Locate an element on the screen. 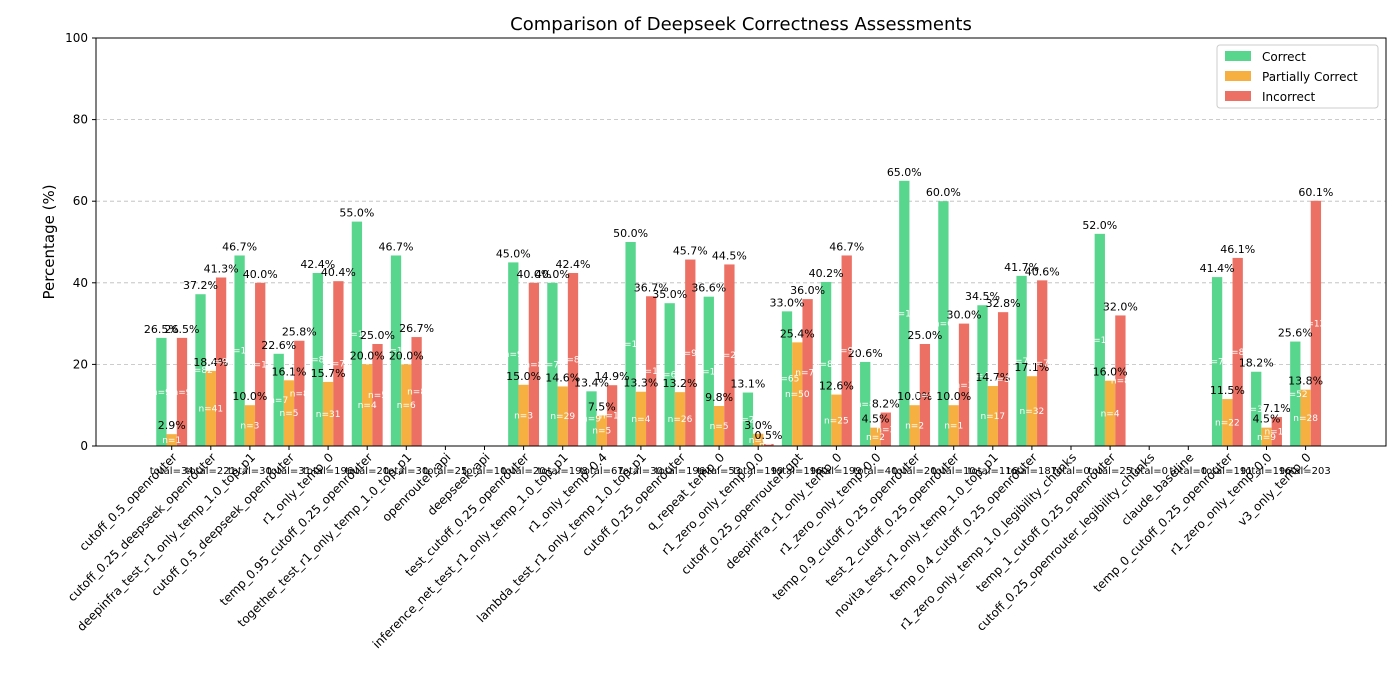  bar-value-label: 14.7% is located at coordinates (992, 377).